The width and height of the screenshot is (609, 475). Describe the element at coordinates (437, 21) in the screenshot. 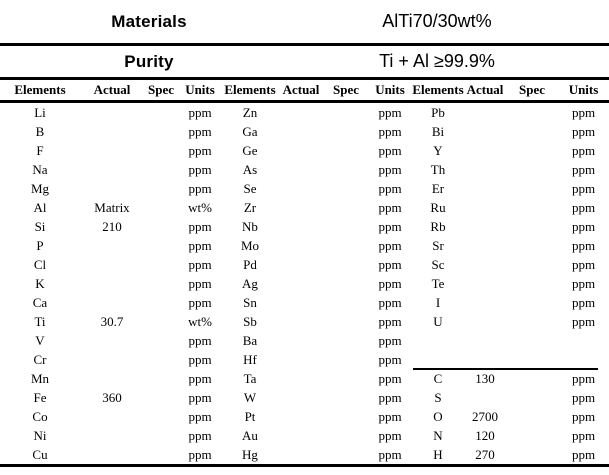

I see `materials-value: AlTi70/30wt%` at that location.